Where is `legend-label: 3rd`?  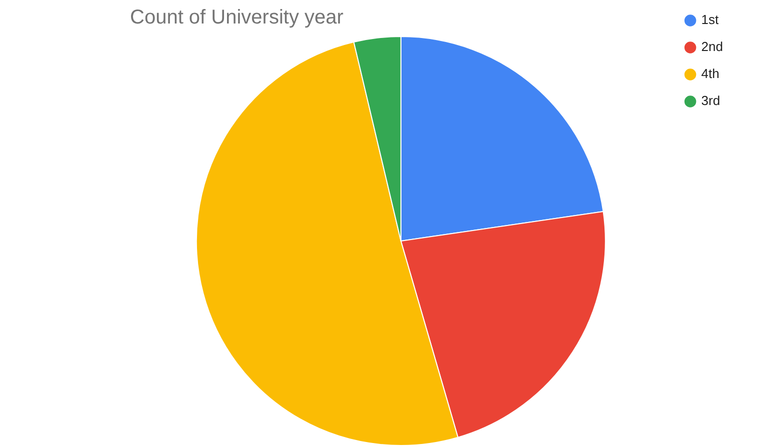
legend-label: 3rd is located at coordinates (710, 100).